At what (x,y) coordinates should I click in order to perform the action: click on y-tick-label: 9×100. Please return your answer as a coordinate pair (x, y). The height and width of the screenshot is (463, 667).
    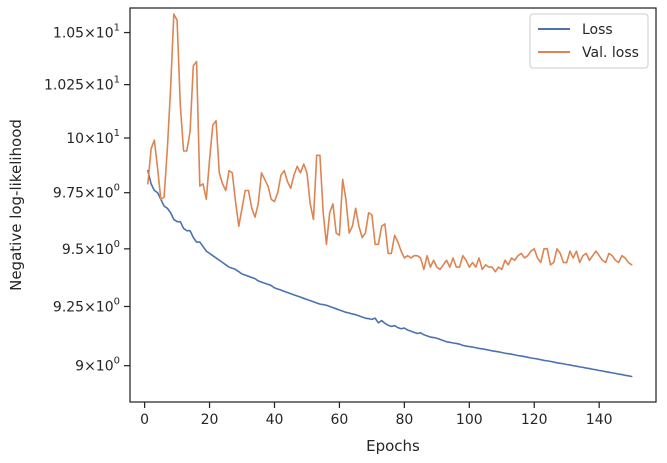
    Looking at the image, I should click on (97, 365).